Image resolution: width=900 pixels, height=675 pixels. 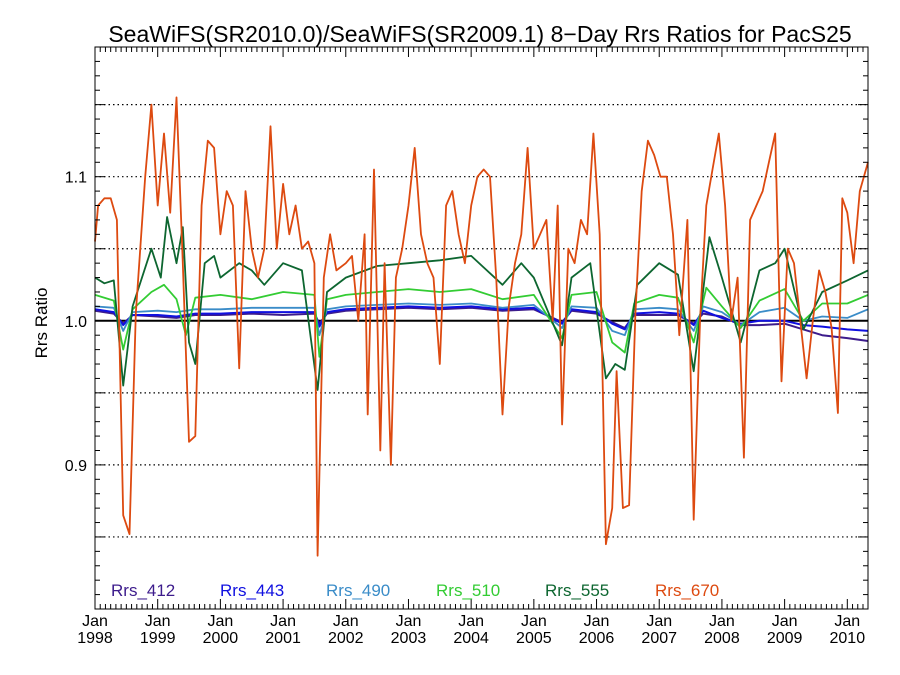 I want to click on x-tick-label-year: 2004, so click(x=471, y=638).